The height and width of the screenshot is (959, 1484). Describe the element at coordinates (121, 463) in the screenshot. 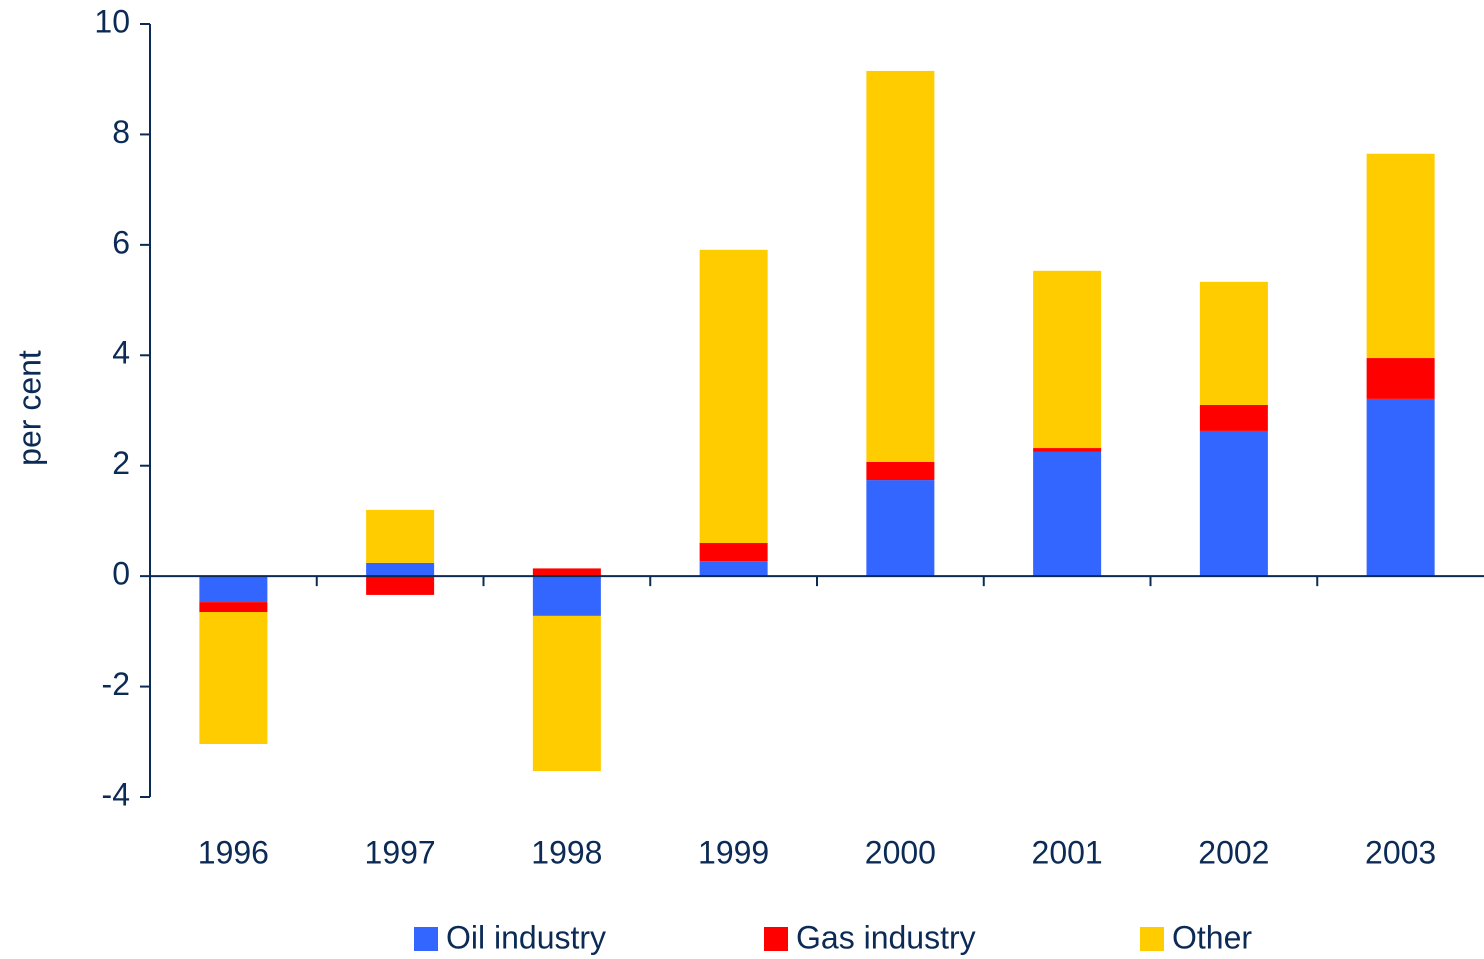

I see `y-tick-label: 2` at that location.